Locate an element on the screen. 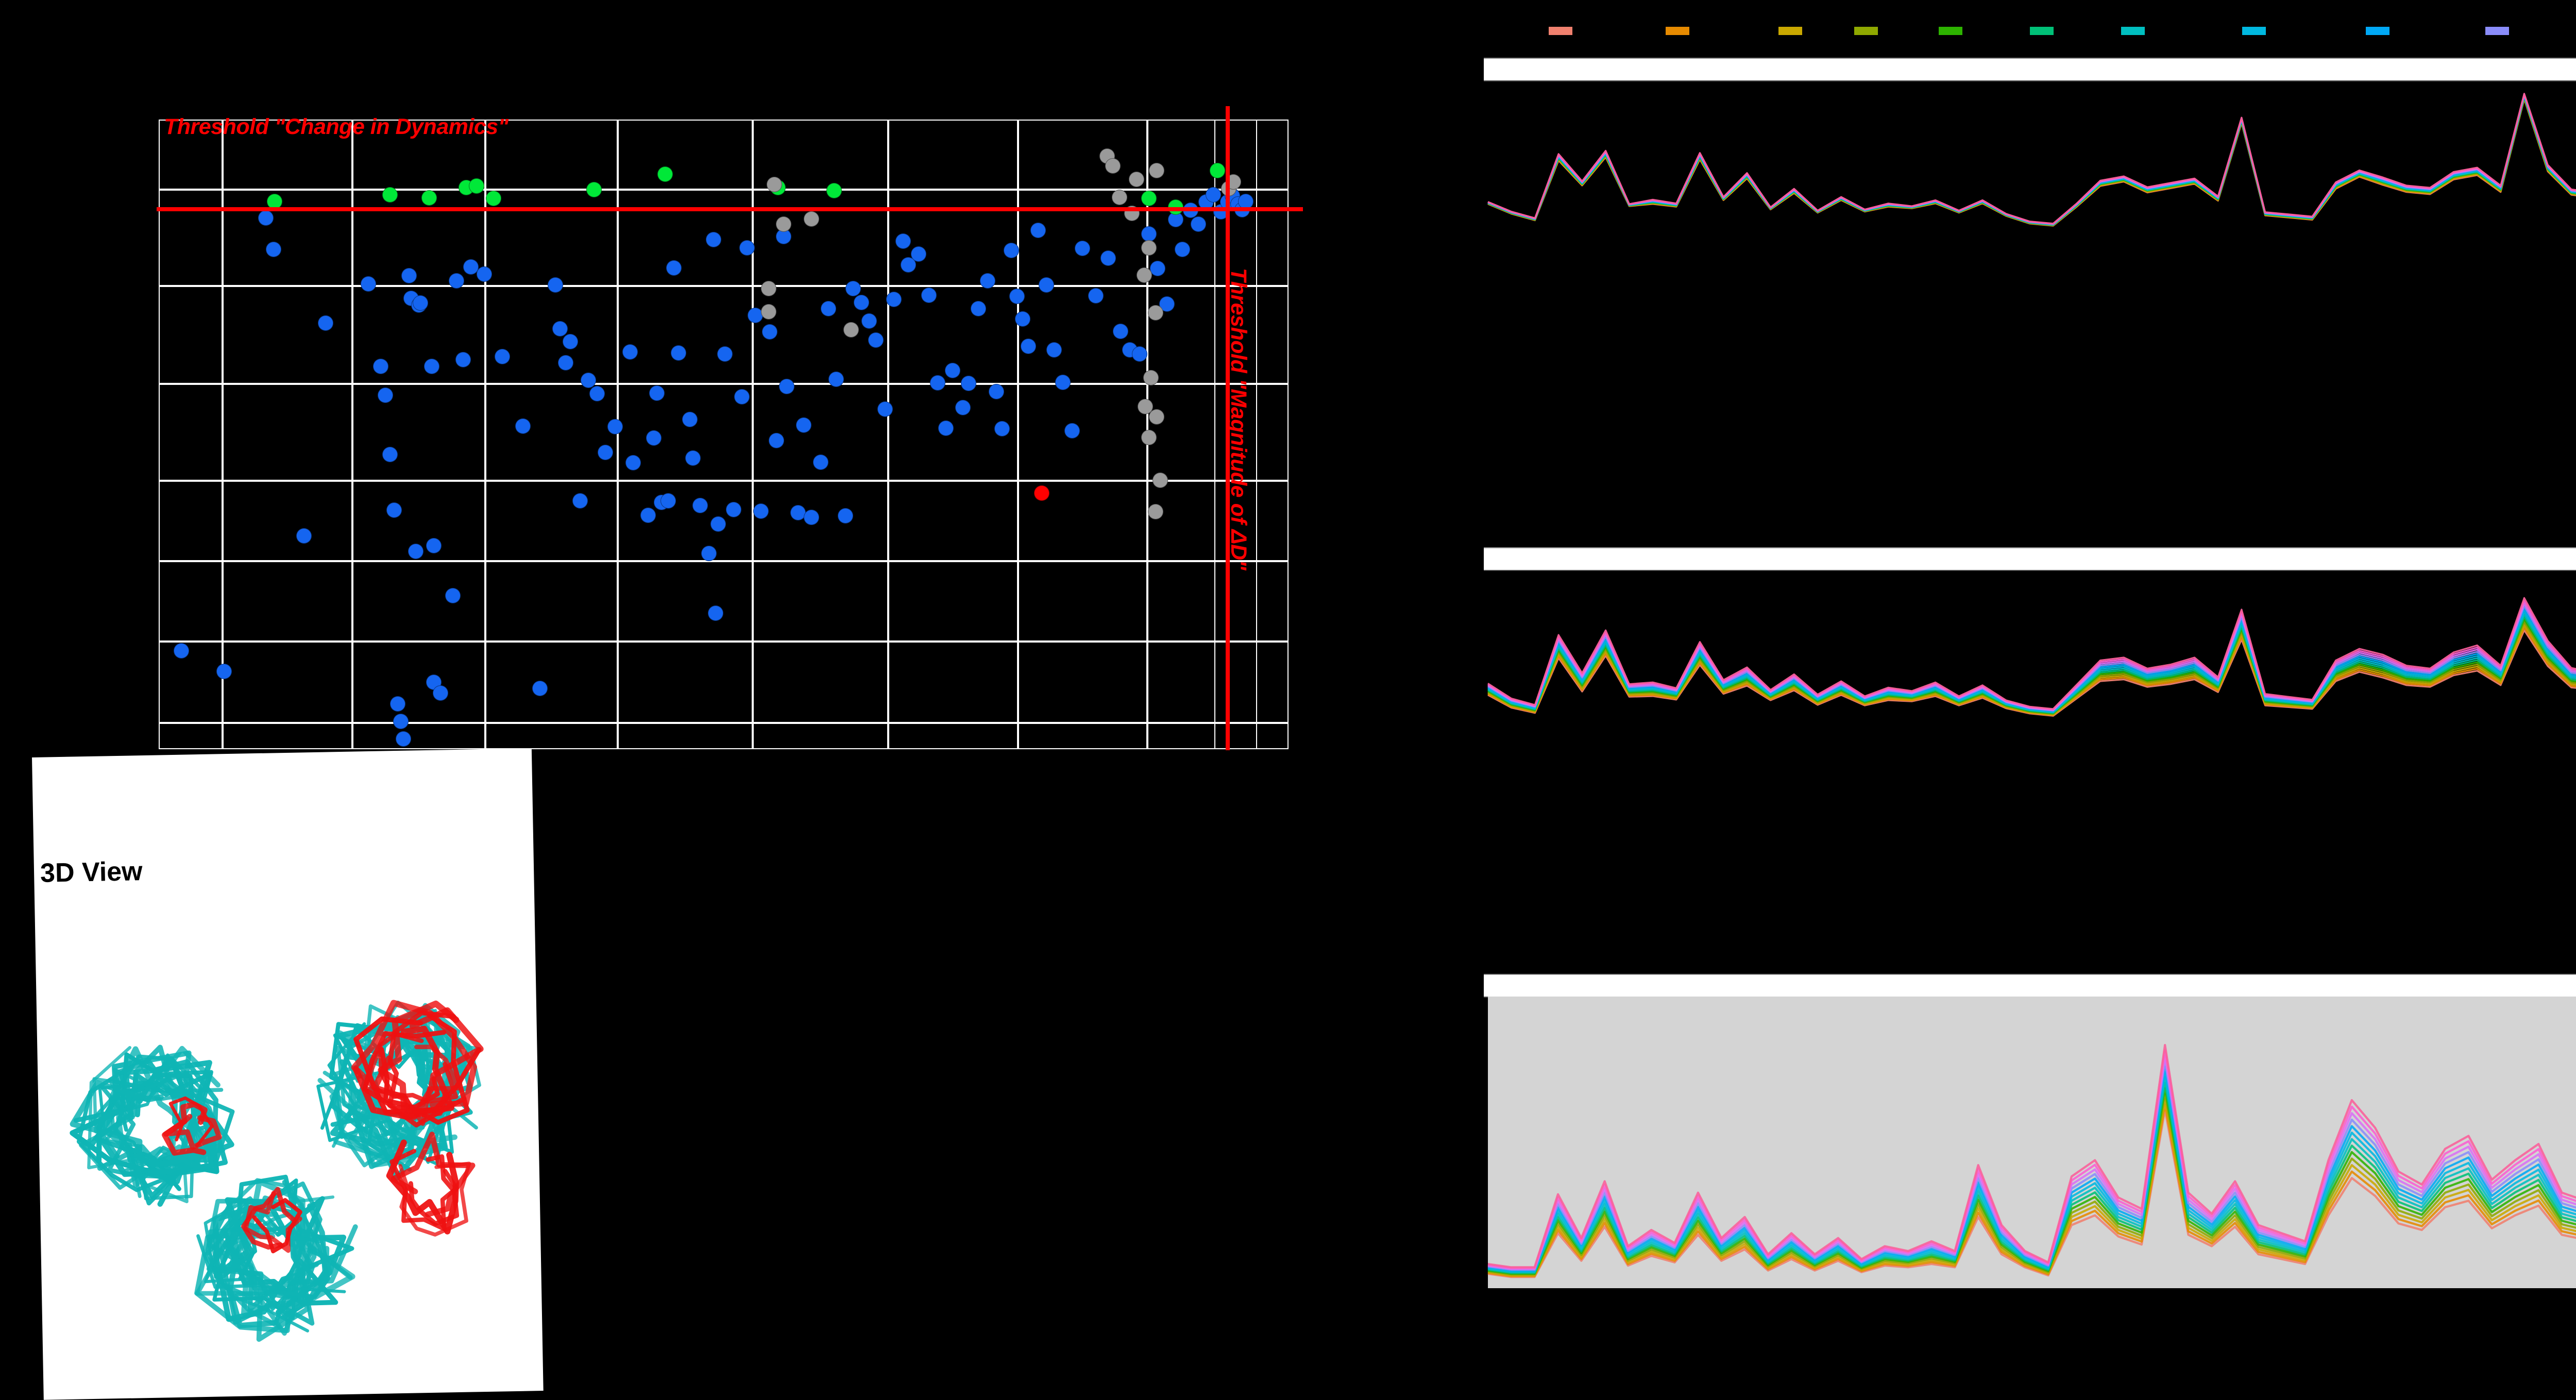  protein-a-ligand-uptake-chart: Protein A + Ligand is located at coordinates (2030, 634).